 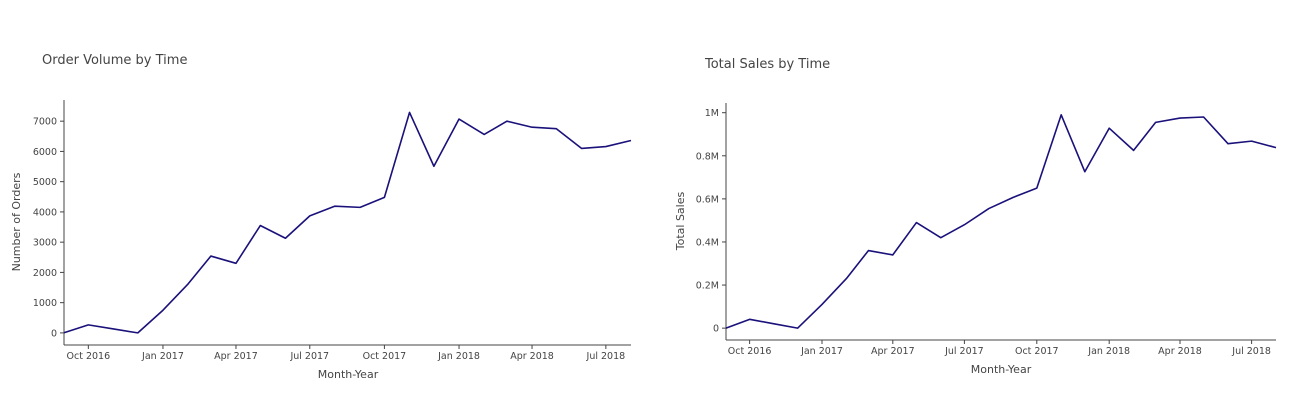 What do you see at coordinates (707, 199) in the screenshot?
I see `y-tick-label: 0.6M` at bounding box center [707, 199].